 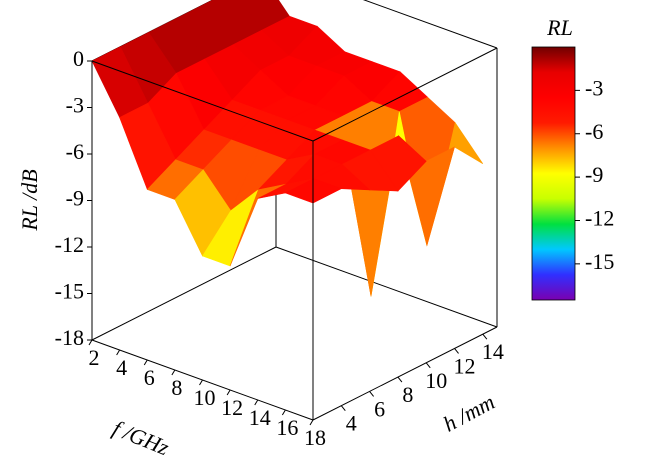 I want to click on x-tick-label: 14, so click(x=260, y=417).